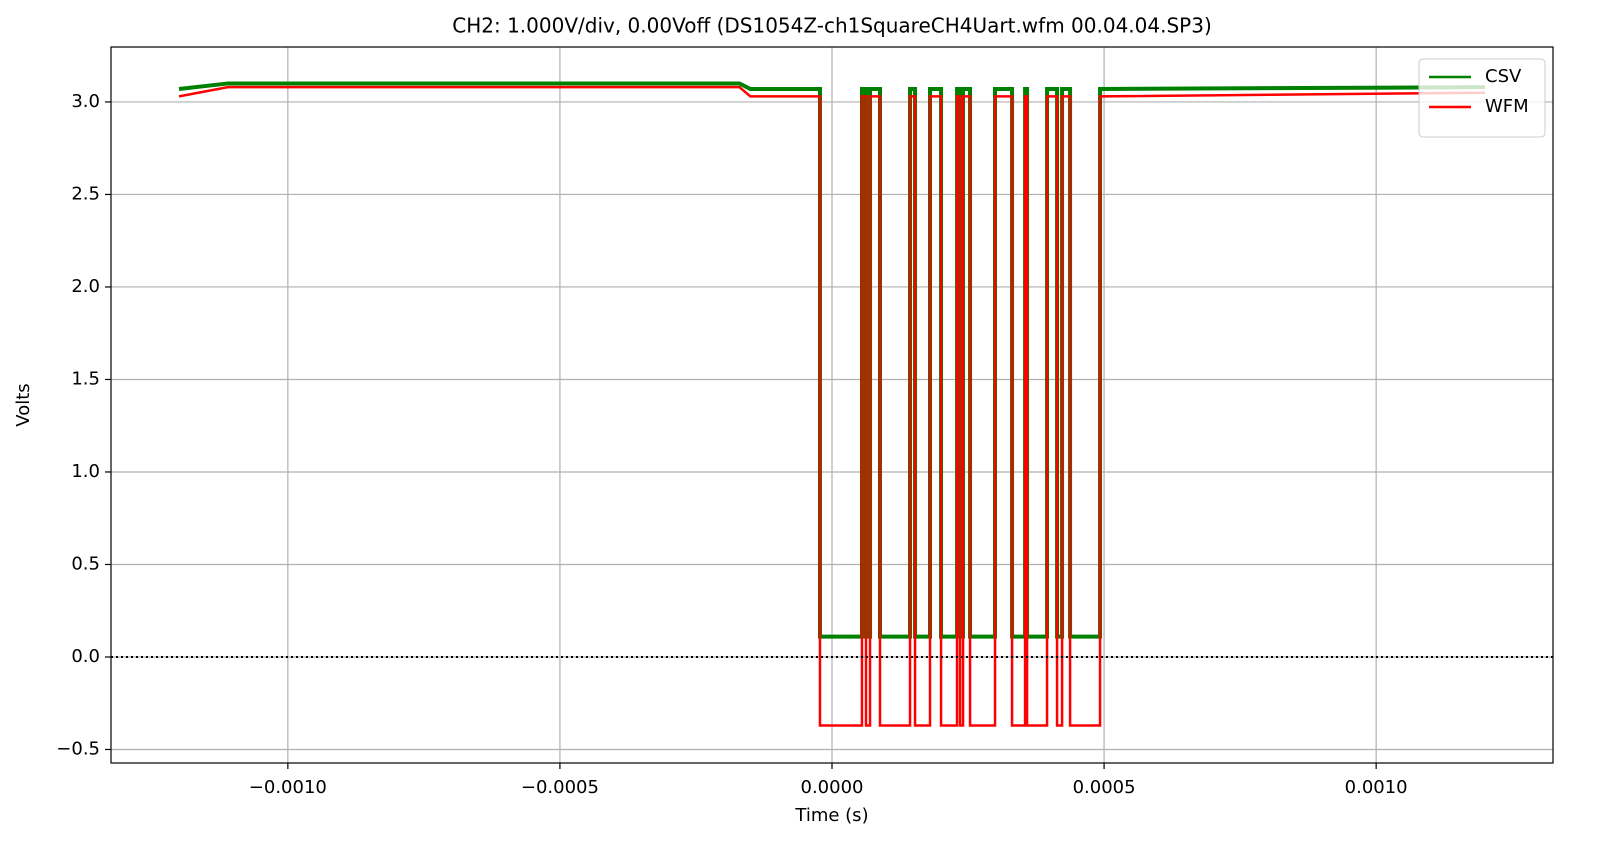  Describe the element at coordinates (85, 101) in the screenshot. I see `y-tick-label: 3.0` at that location.